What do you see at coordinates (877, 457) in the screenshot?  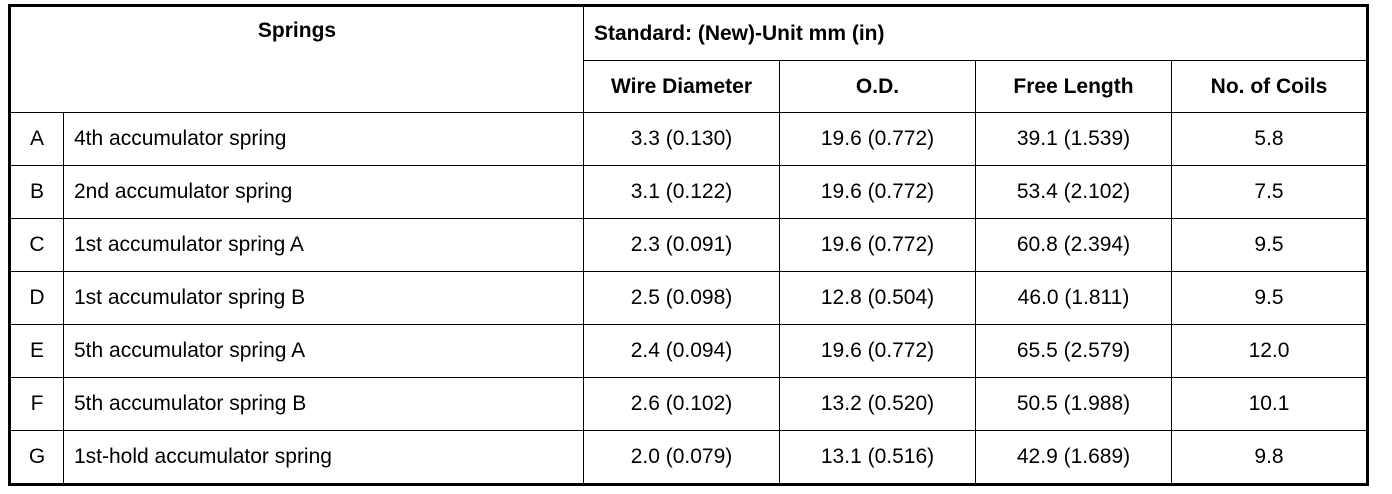 I see `spec-cell: 13.1 (0.516)` at bounding box center [877, 457].